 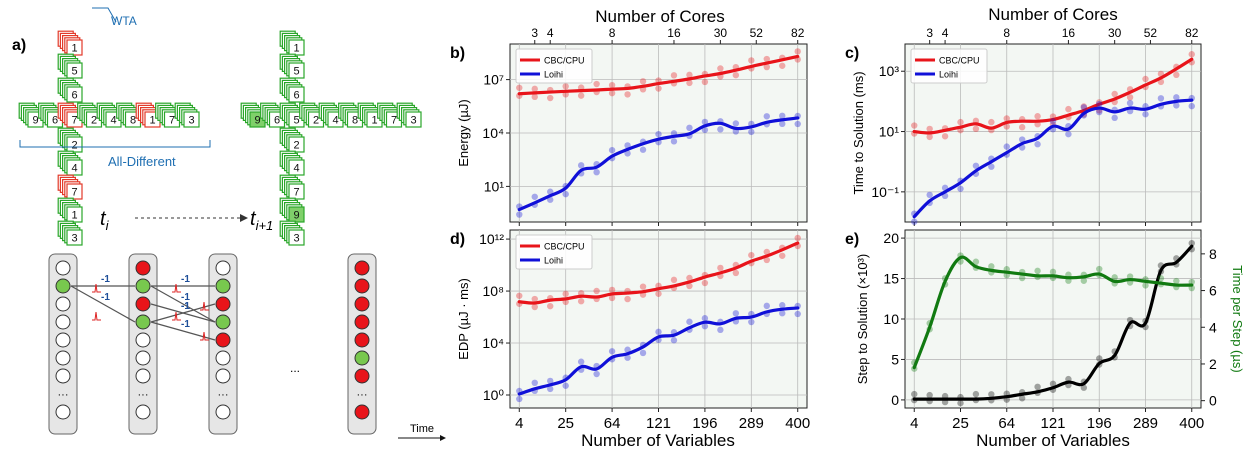 I want to click on v-cell-7-text: 9, so click(x=296, y=216).